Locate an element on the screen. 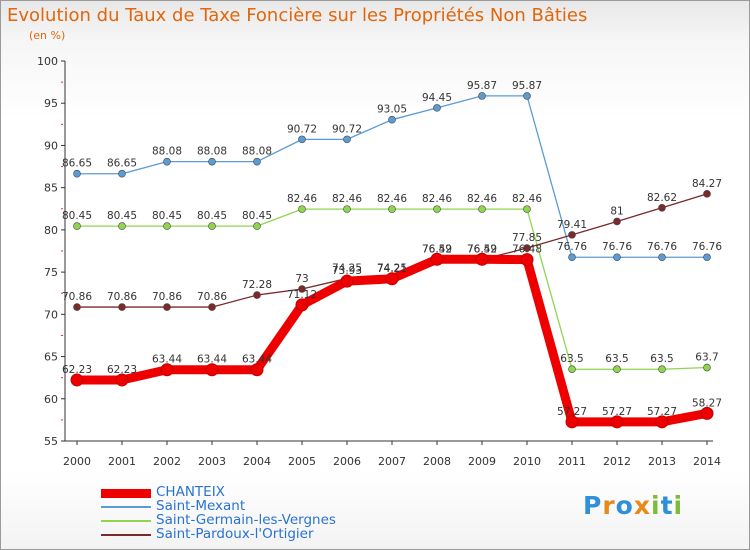 The image size is (750, 550). x-tick-label: 2006 is located at coordinates (347, 461).